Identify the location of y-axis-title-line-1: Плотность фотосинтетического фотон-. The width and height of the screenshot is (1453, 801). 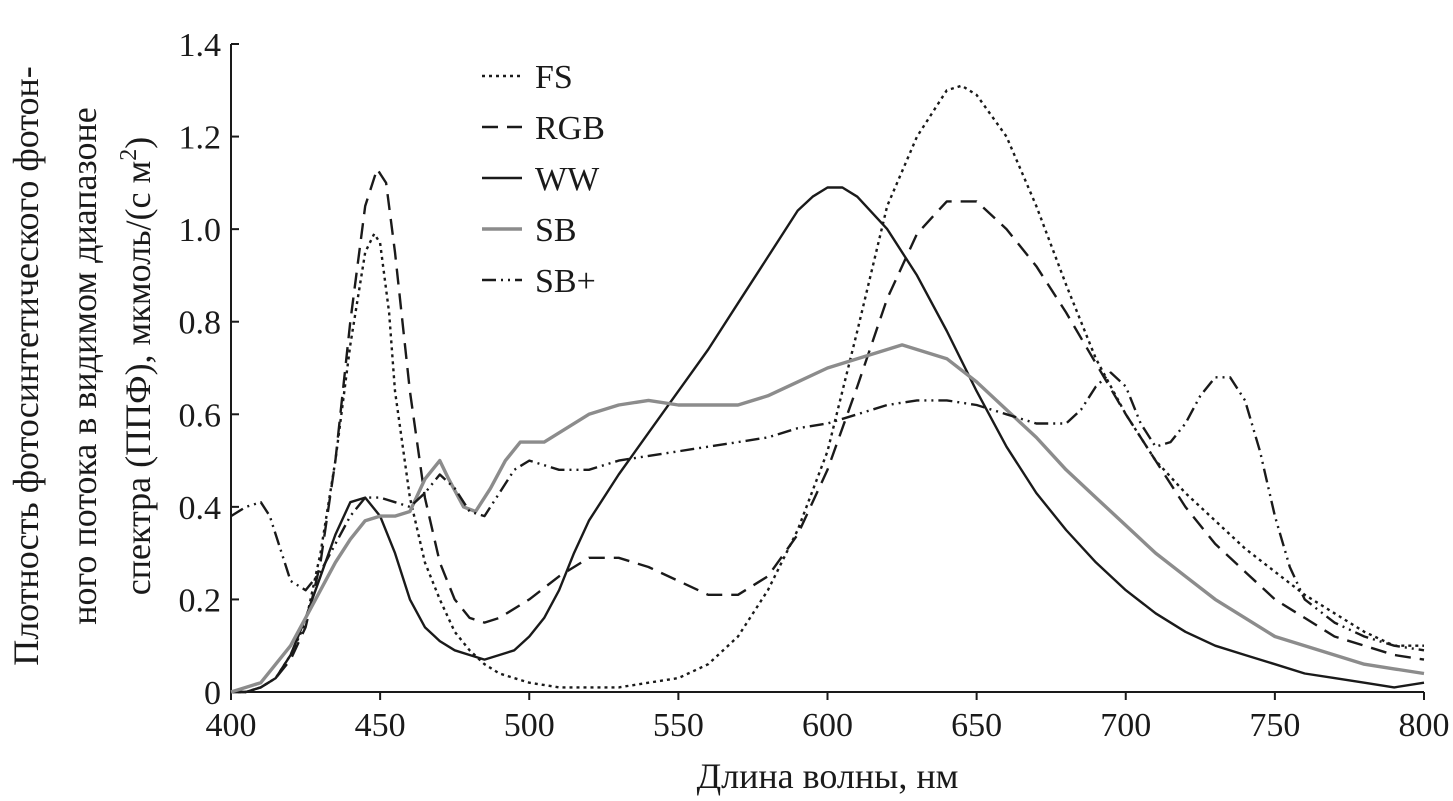
(26, 366).